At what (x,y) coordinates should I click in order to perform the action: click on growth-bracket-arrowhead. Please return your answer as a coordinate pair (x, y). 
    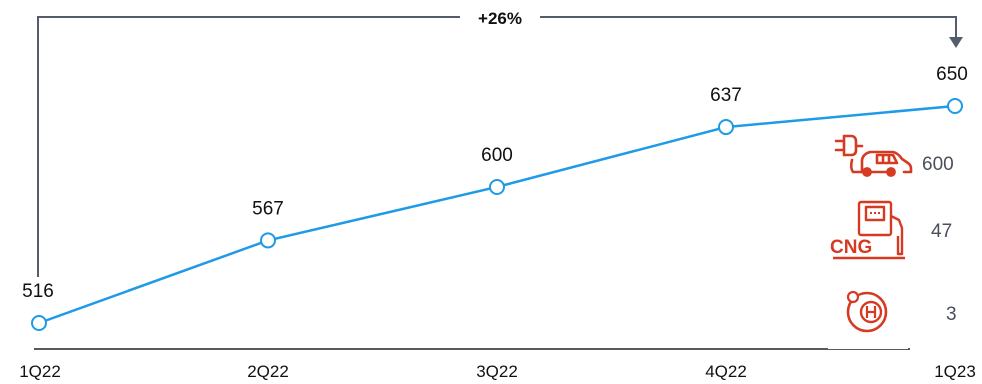
    Looking at the image, I should click on (956, 42).